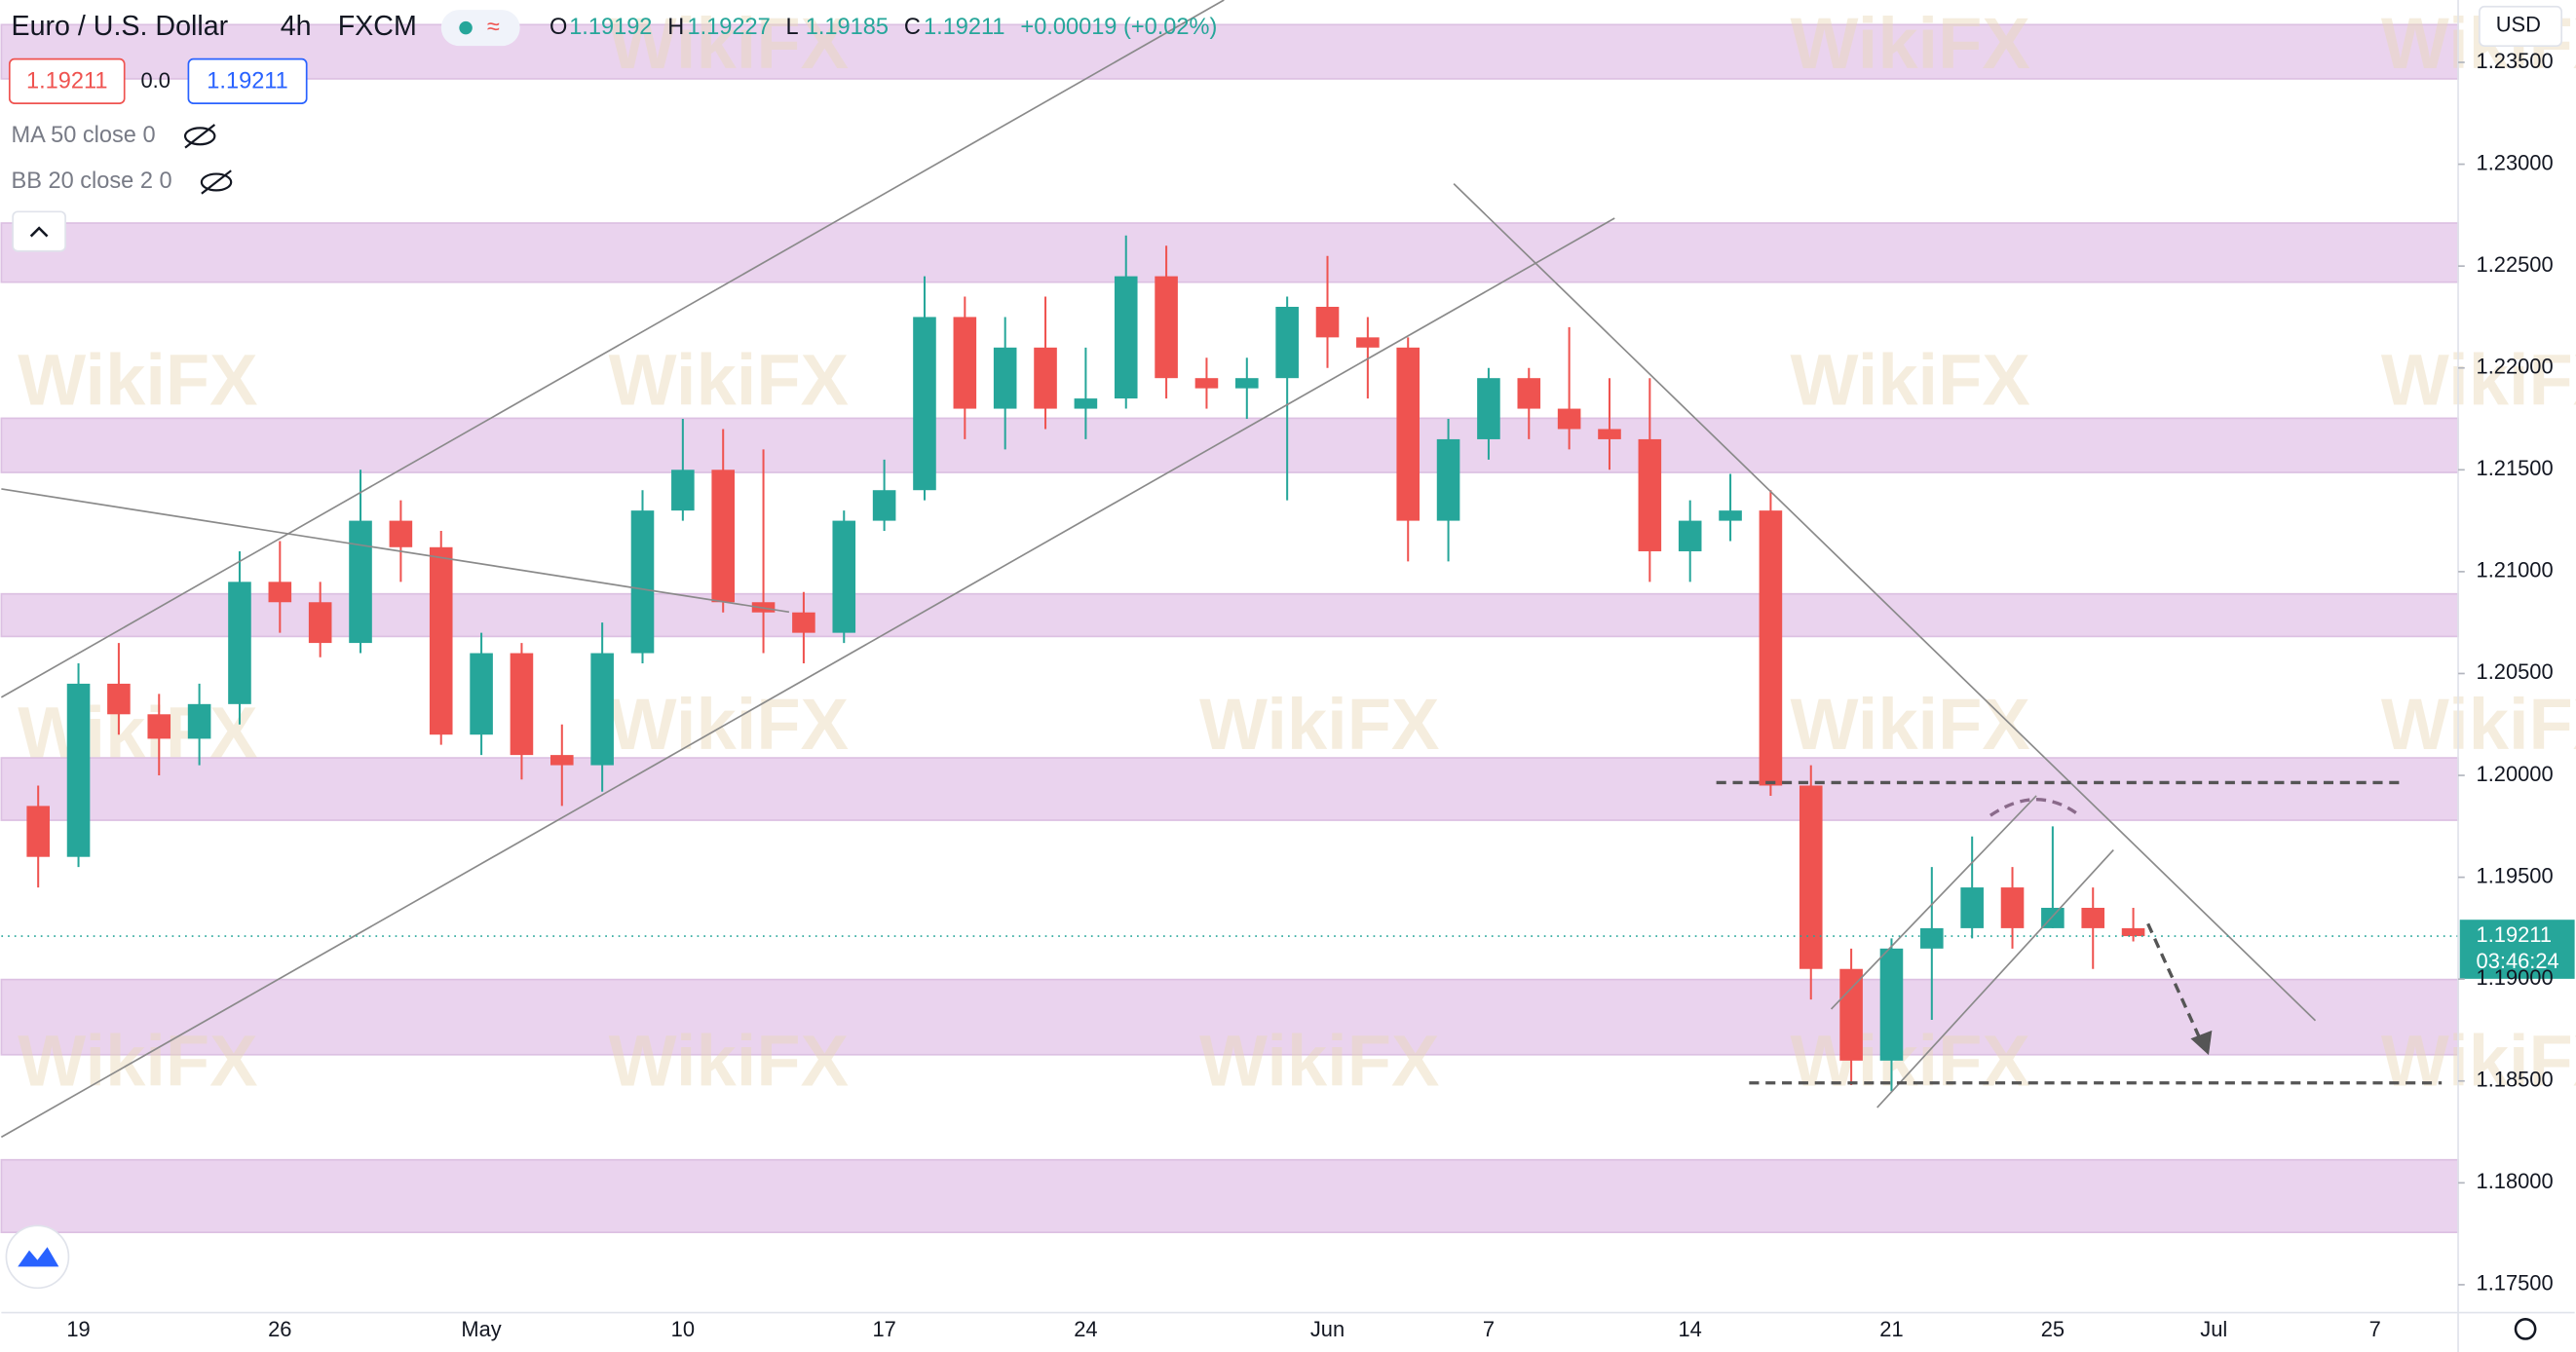 The width and height of the screenshot is (2576, 1352). Describe the element at coordinates (2515, 367) in the screenshot. I see `y-tick-label: 1.22000` at that location.